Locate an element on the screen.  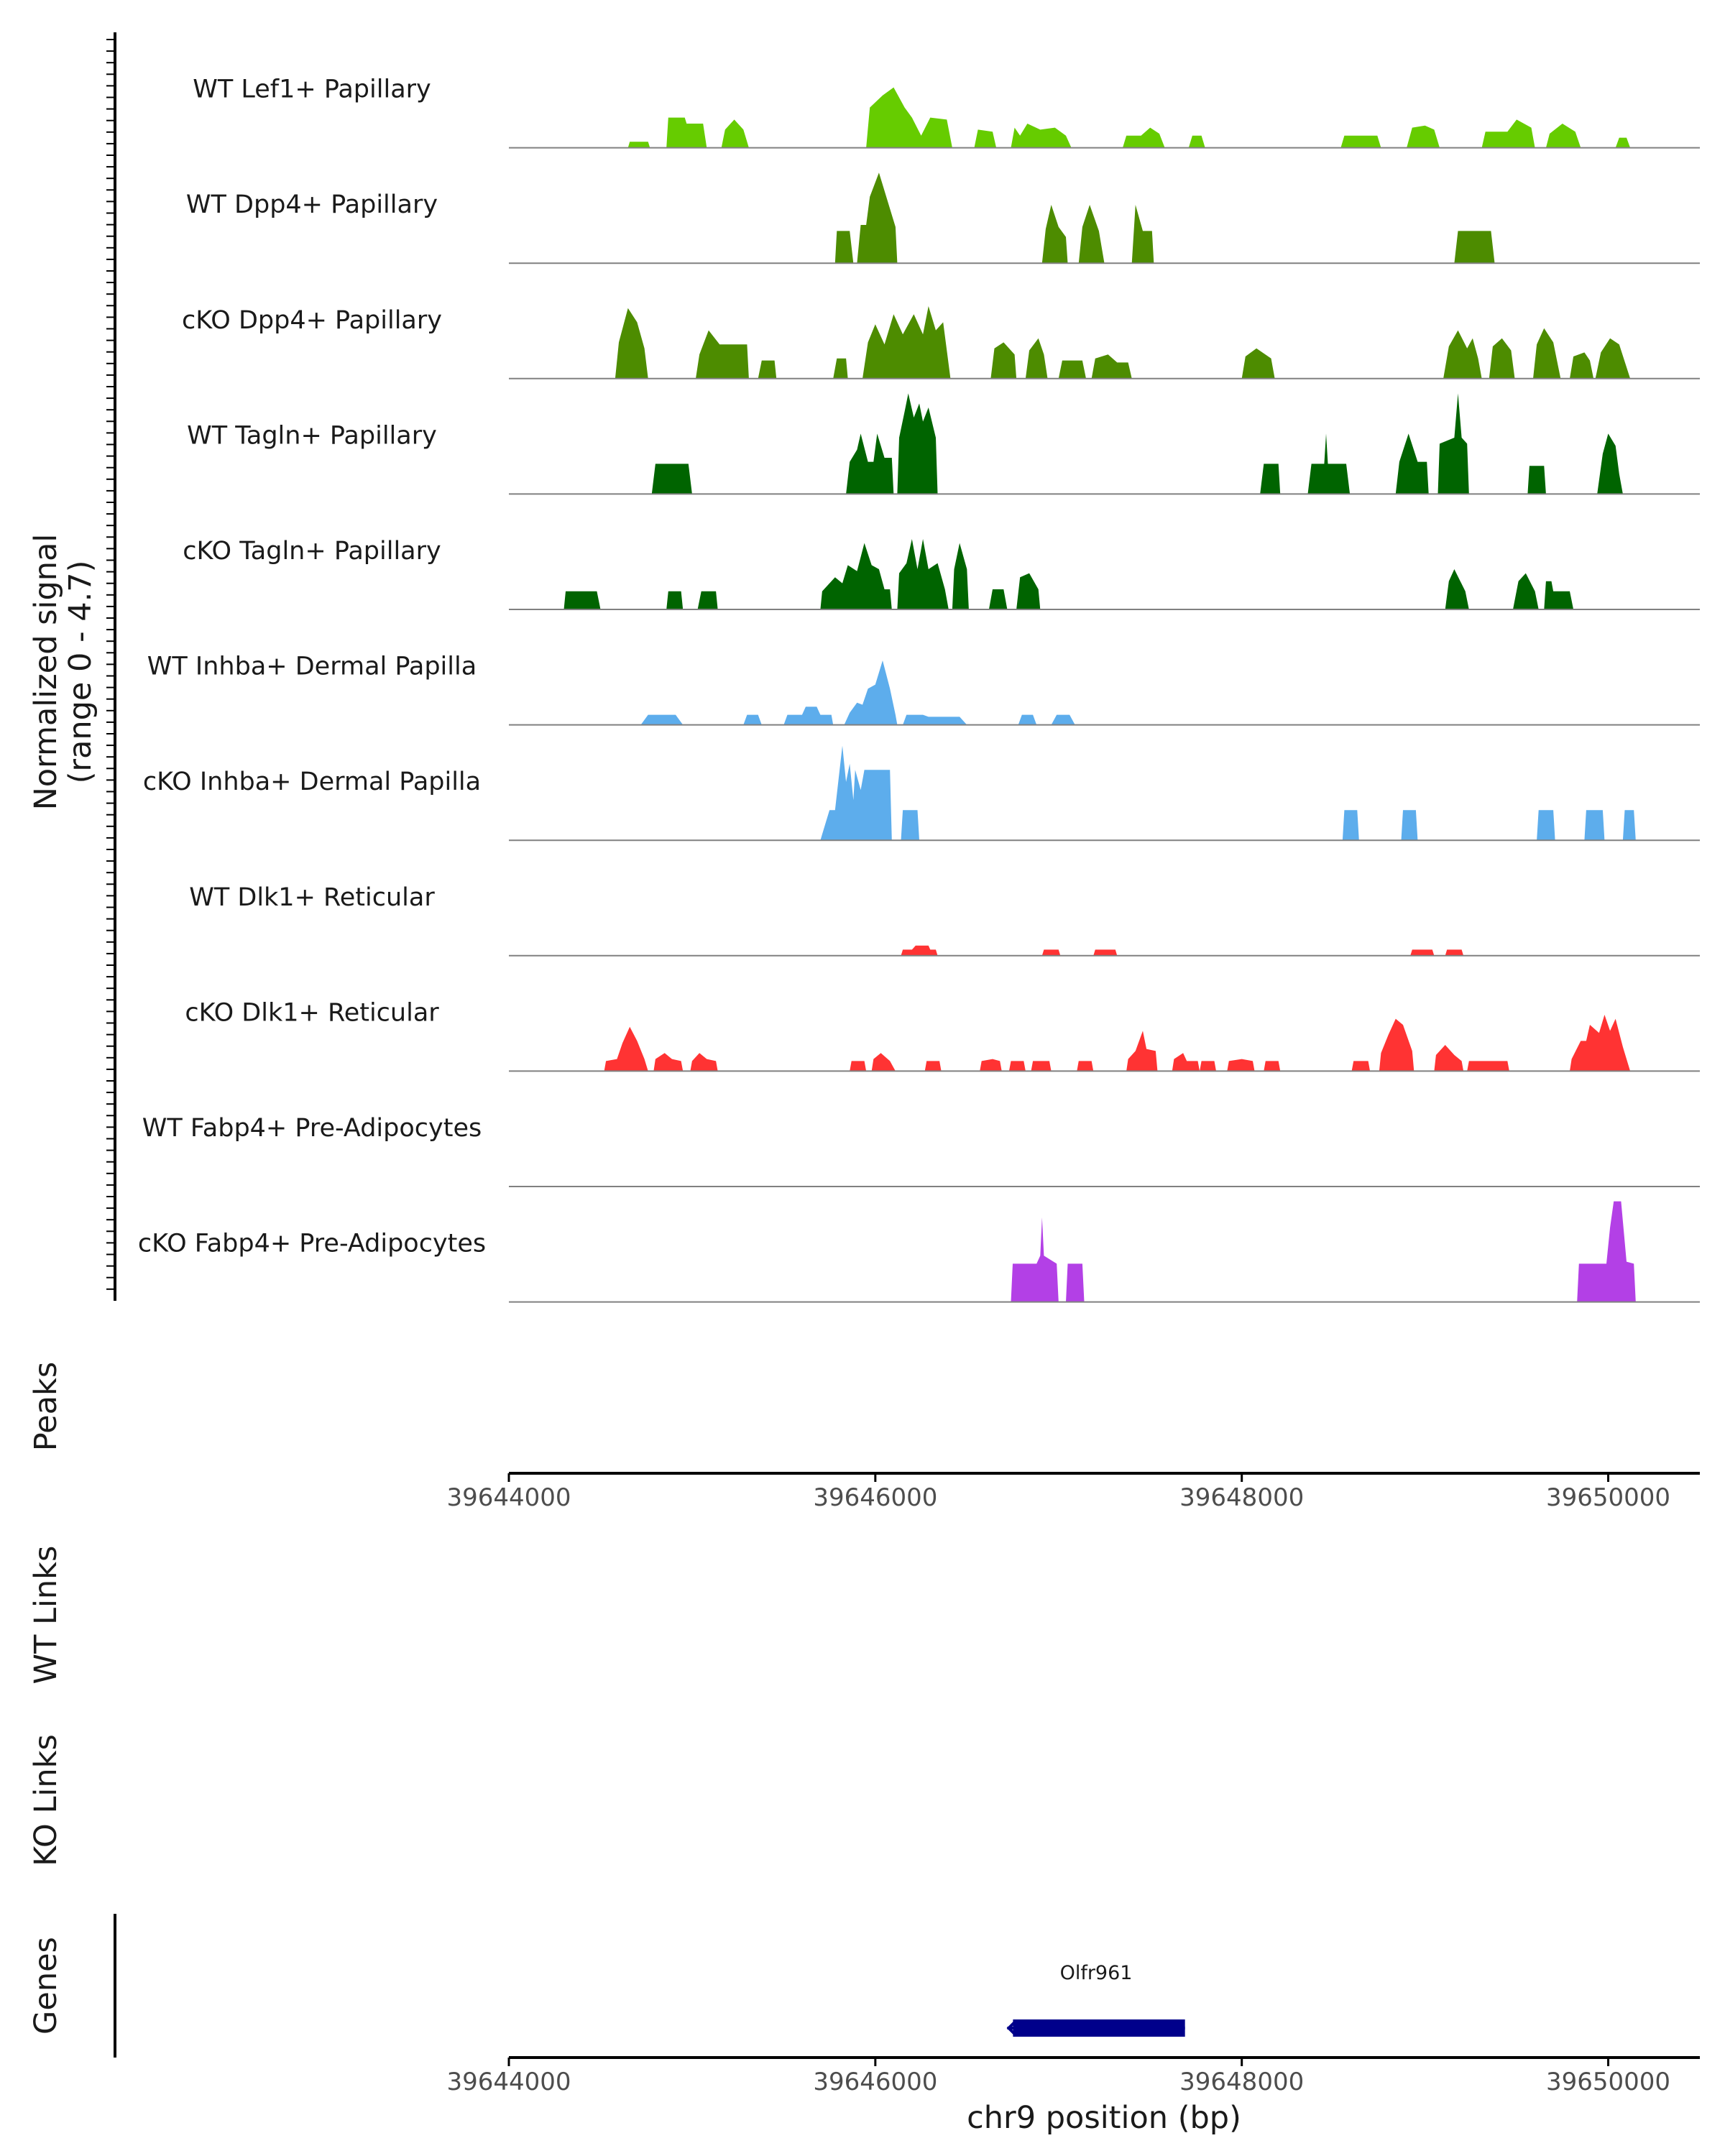
coverage-area-wt-dlk1-reticular is located at coordinates (1182, 951).